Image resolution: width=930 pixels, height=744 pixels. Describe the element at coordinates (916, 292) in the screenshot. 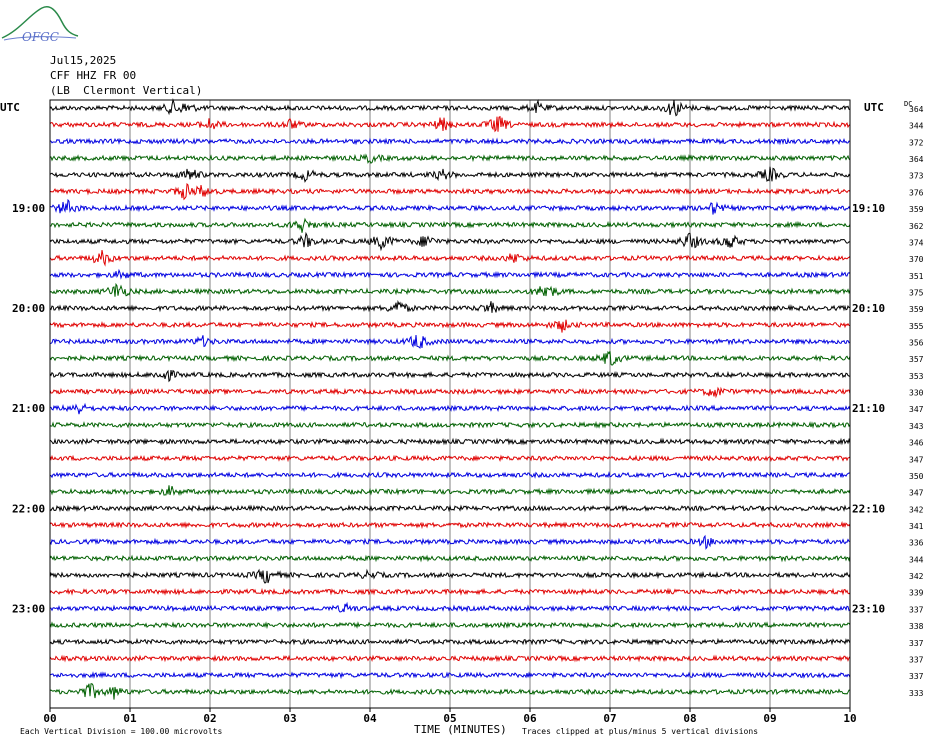

I see `dc-offset-label: 375` at that location.